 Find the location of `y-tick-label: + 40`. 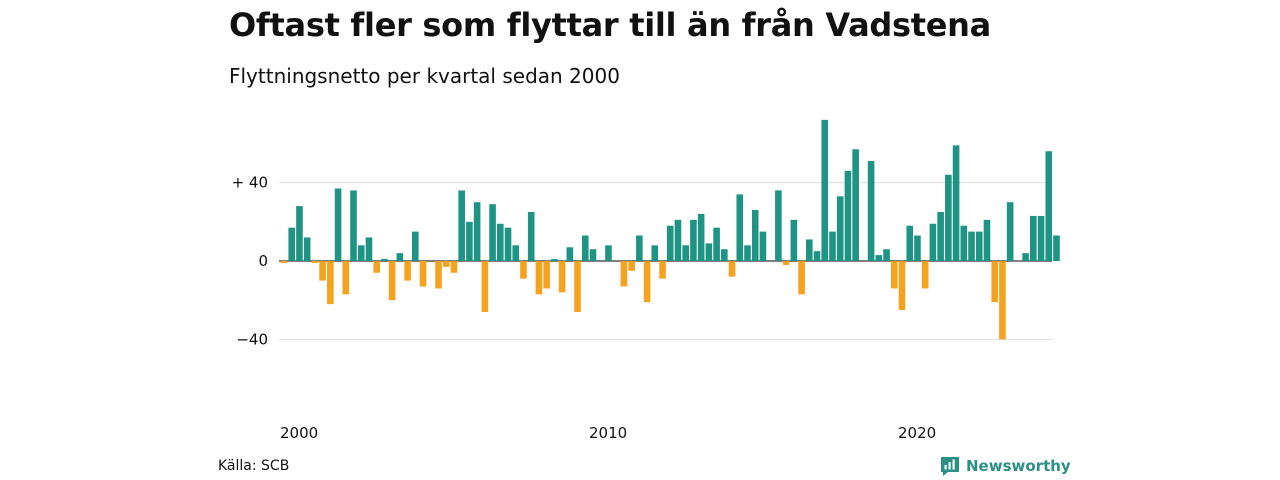

y-tick-label: + 40 is located at coordinates (250, 183).